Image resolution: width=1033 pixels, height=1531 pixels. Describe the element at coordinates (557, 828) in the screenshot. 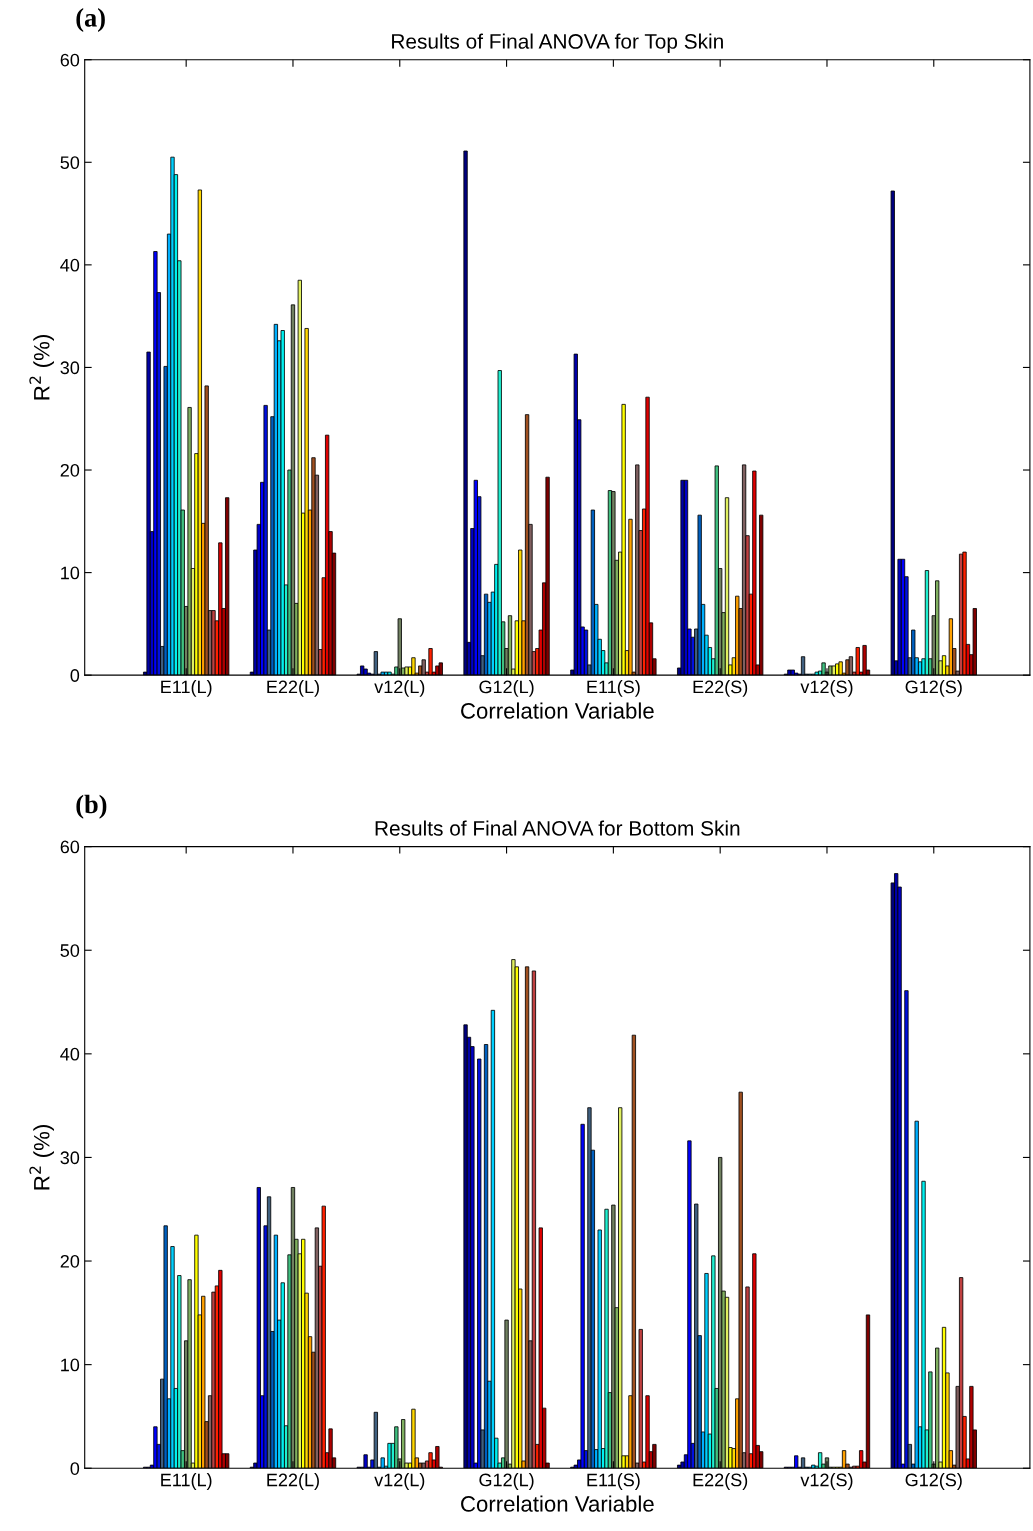

I see `chart-title: Results of Final ANOVA for Bottom Skin` at that location.